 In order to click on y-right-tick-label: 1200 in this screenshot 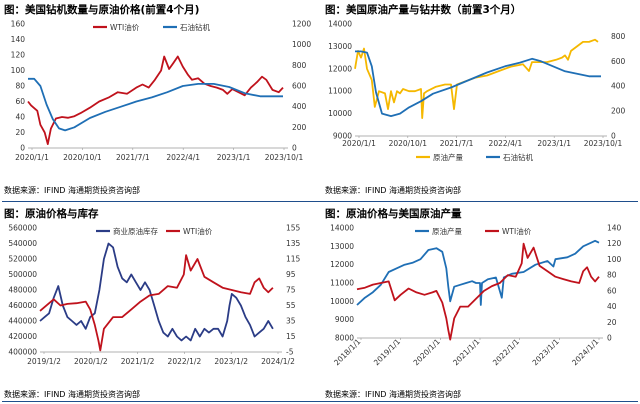, I will do `click(301, 24)`.